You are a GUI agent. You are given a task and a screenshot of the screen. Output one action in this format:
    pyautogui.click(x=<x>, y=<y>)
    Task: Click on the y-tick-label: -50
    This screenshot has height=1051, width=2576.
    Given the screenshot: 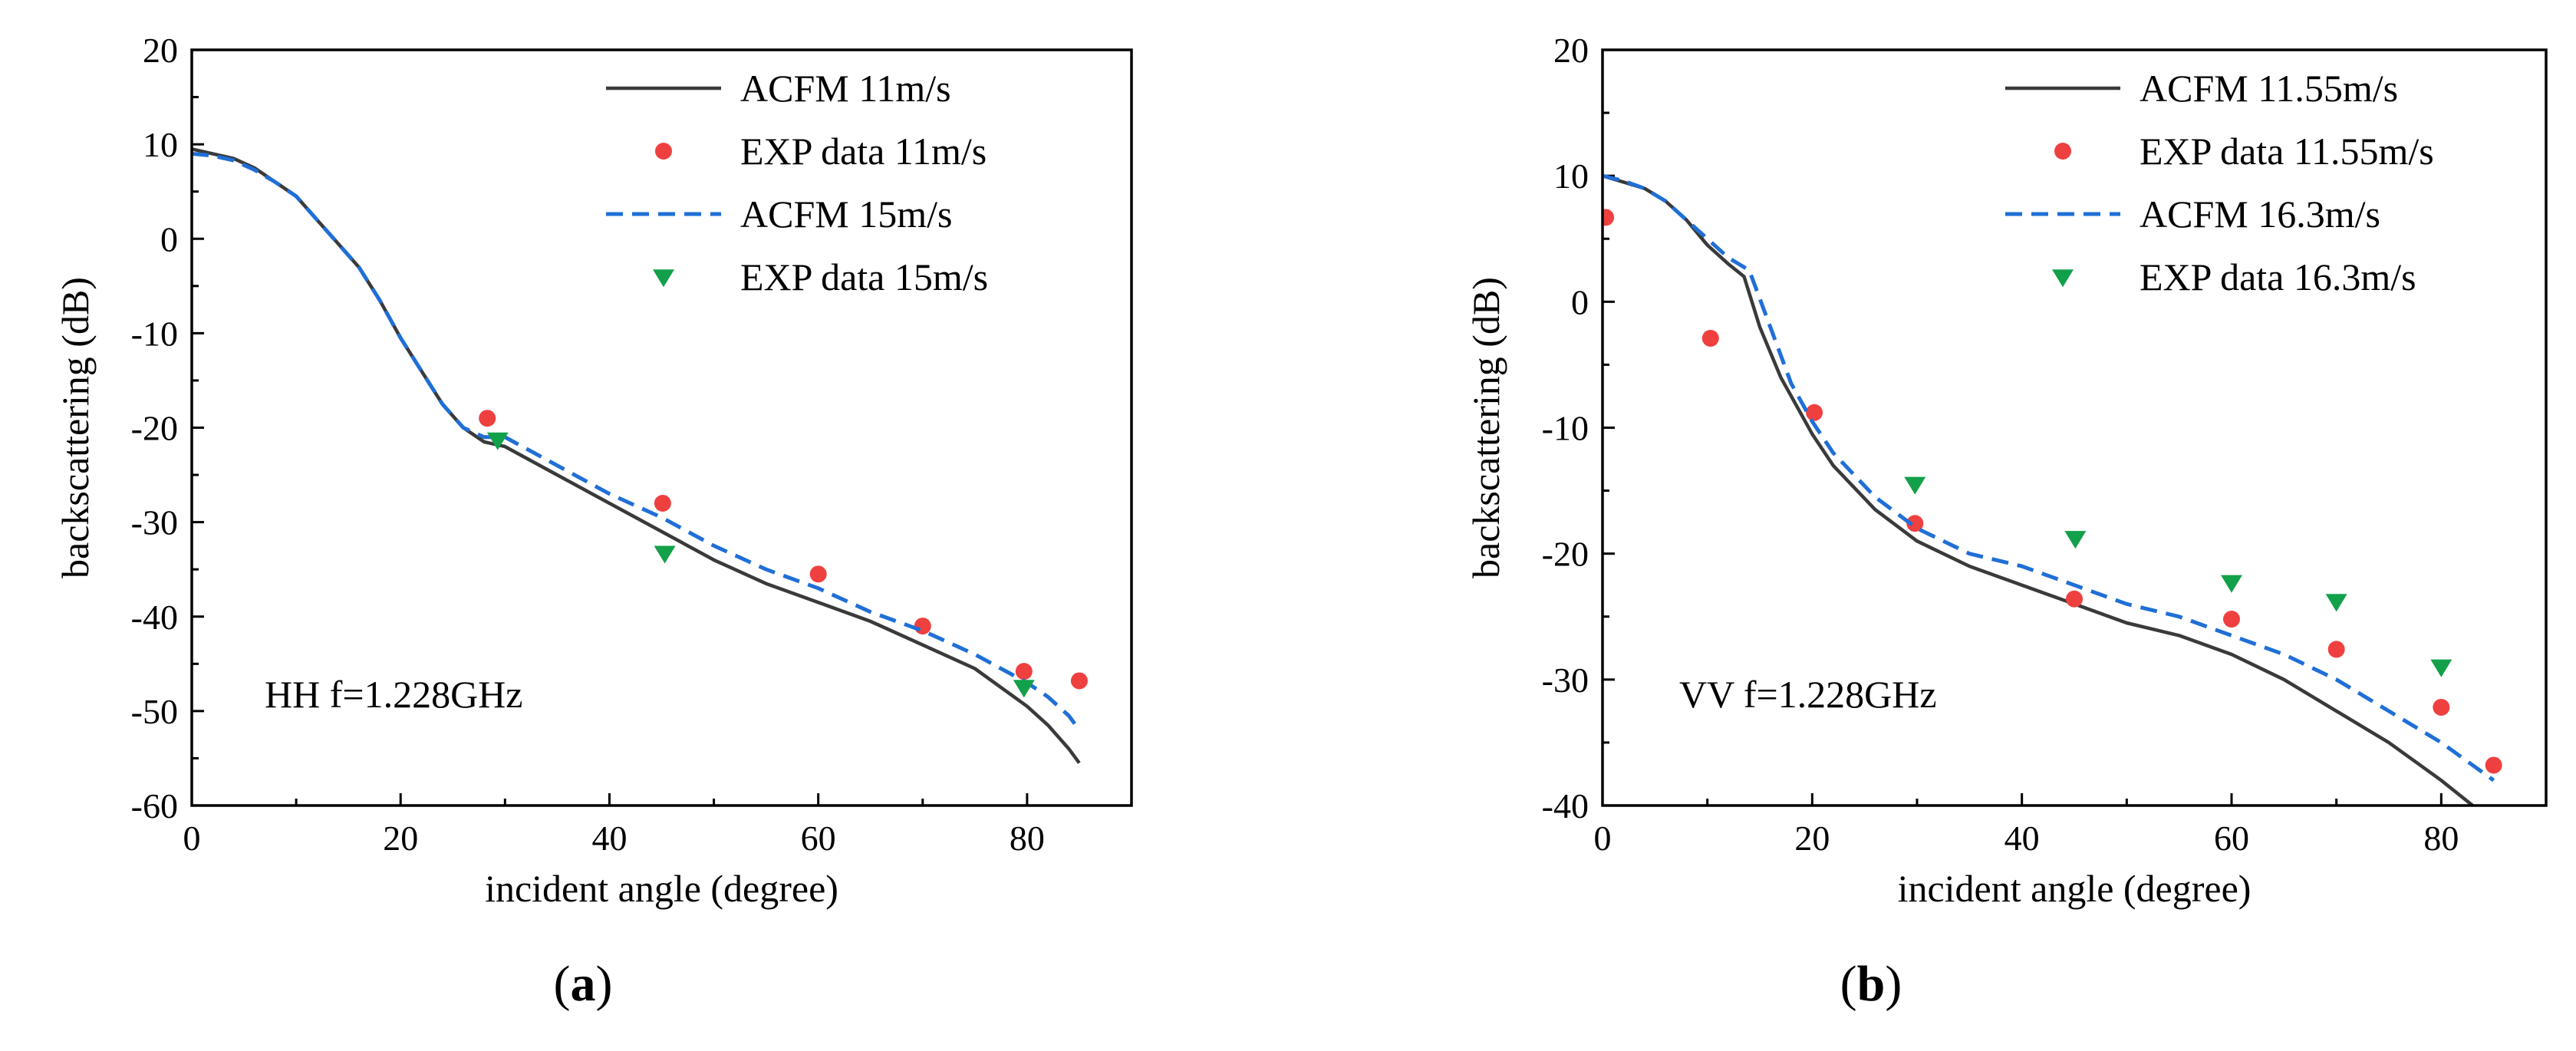 What is the action you would take?
    pyautogui.click(x=154, y=711)
    